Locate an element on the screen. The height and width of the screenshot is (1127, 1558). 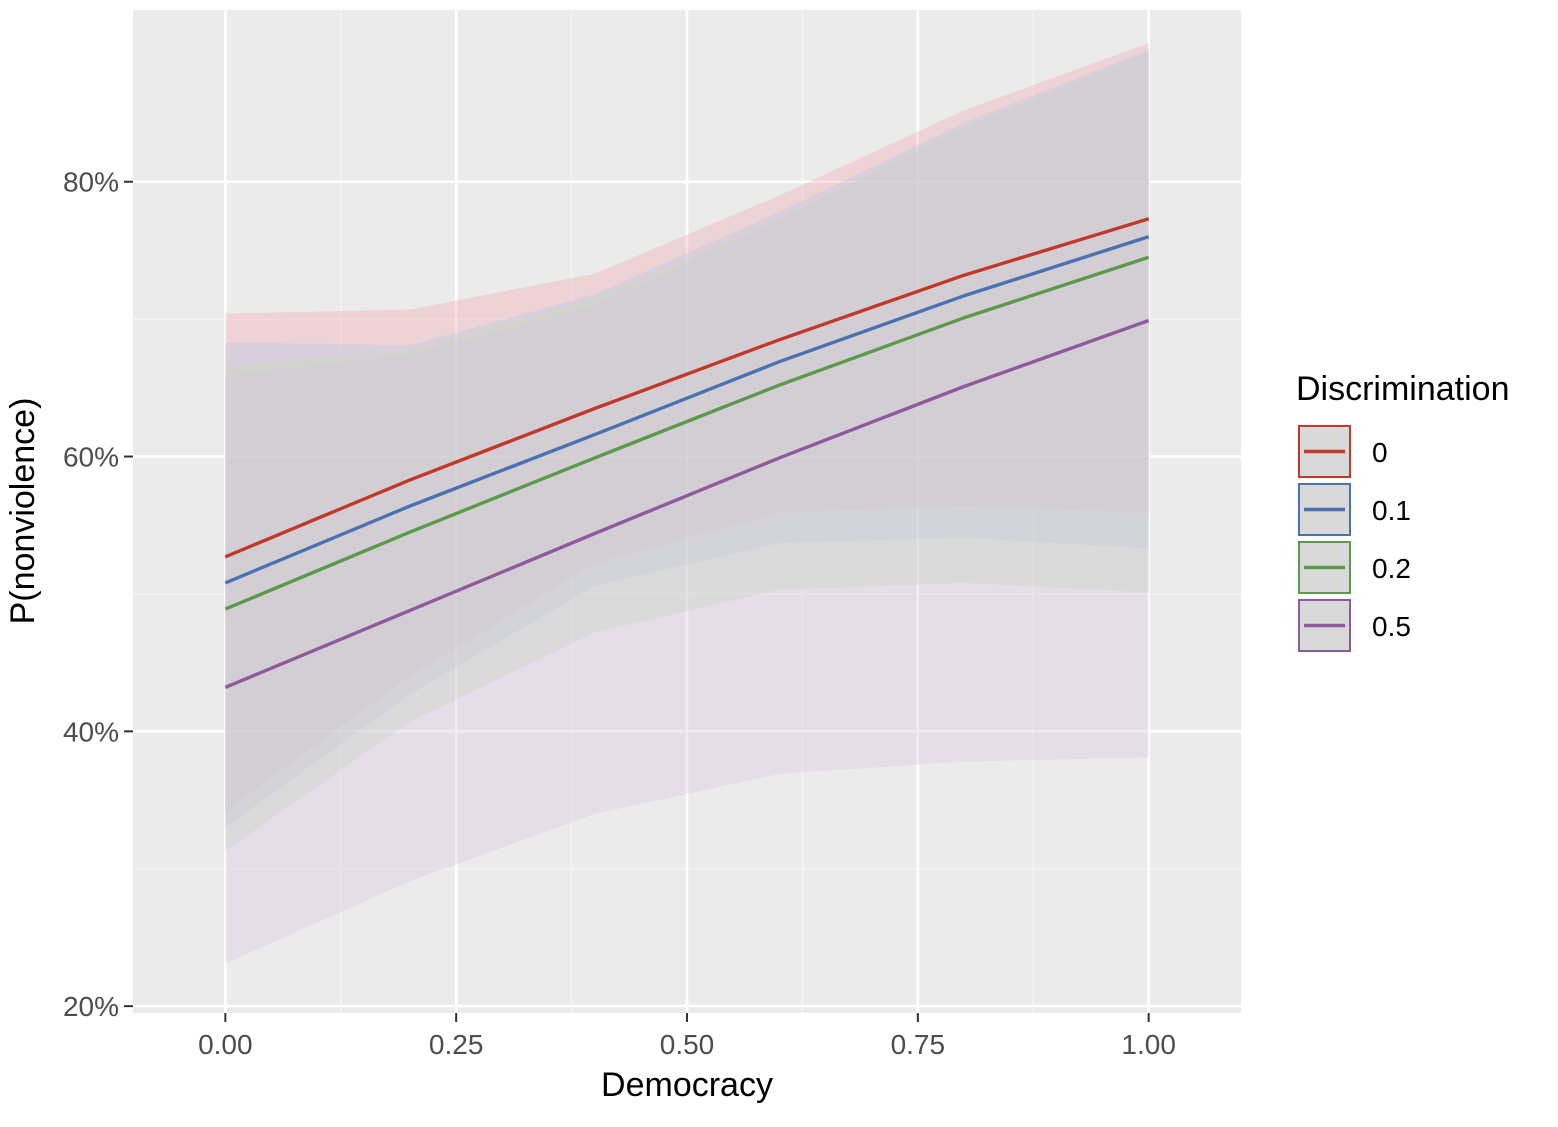
y-tick-label: 80% is located at coordinates (91, 182).